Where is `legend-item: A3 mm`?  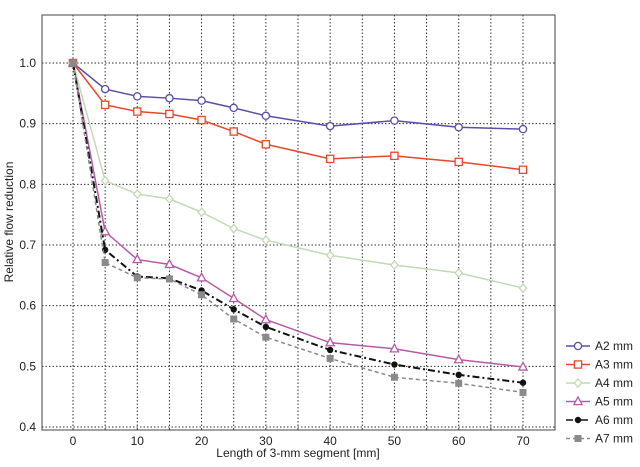 legend-item: A3 mm is located at coordinates (599, 365).